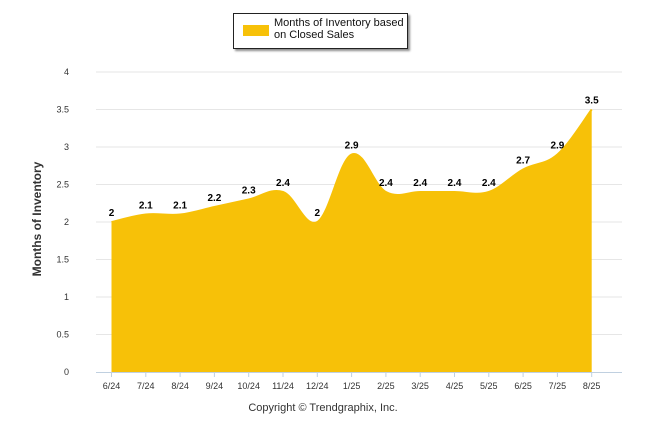  Describe the element at coordinates (256, 30) in the screenshot. I see `legend-swatch` at that location.